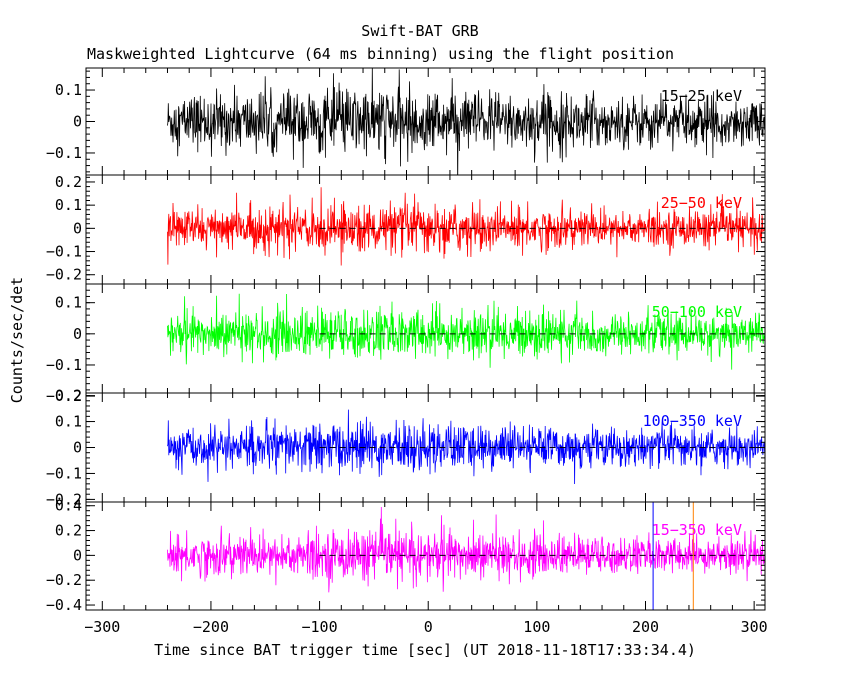  Describe the element at coordinates (17, 340) in the screenshot. I see `y-axis-label: Counts/sec/det` at that location.